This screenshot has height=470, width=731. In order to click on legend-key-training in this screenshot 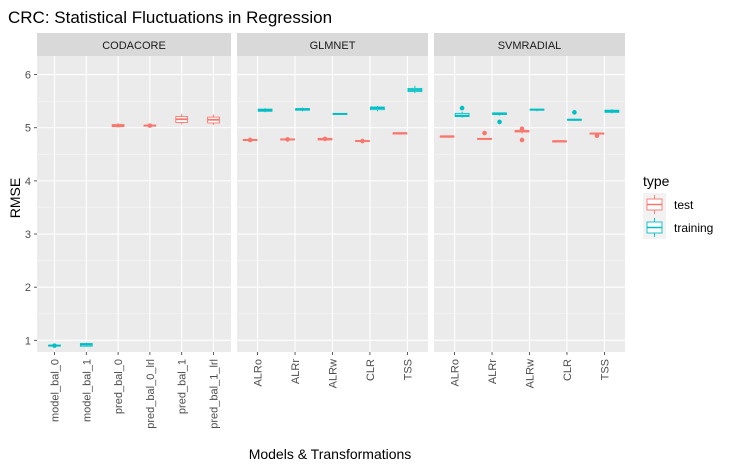, I will do `click(654, 227)`.